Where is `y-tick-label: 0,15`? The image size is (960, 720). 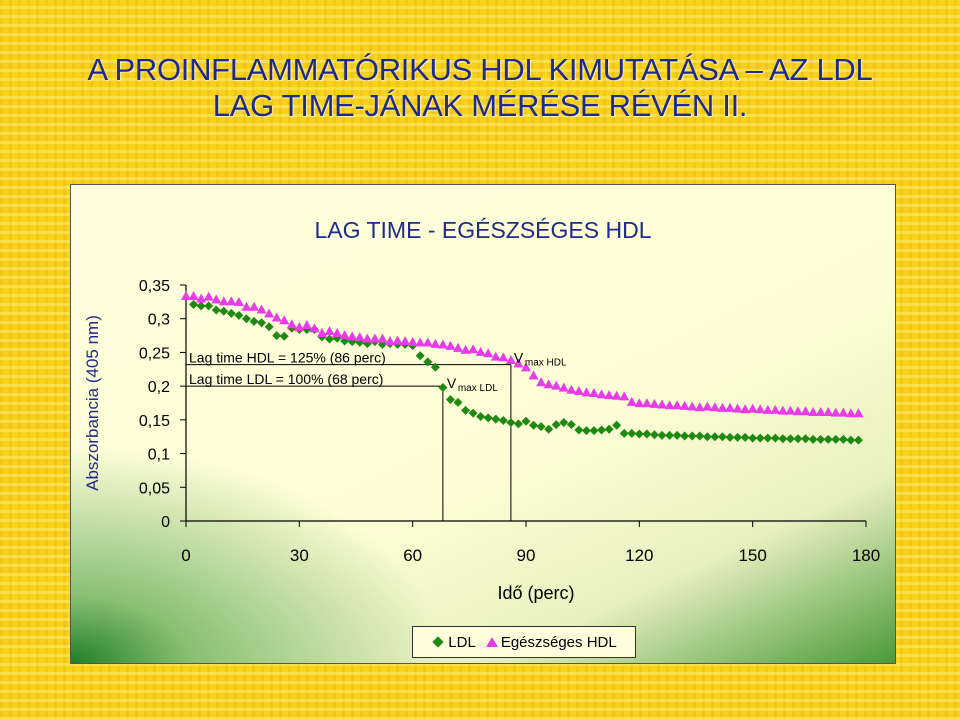 y-tick-label: 0,15 is located at coordinates (154, 421).